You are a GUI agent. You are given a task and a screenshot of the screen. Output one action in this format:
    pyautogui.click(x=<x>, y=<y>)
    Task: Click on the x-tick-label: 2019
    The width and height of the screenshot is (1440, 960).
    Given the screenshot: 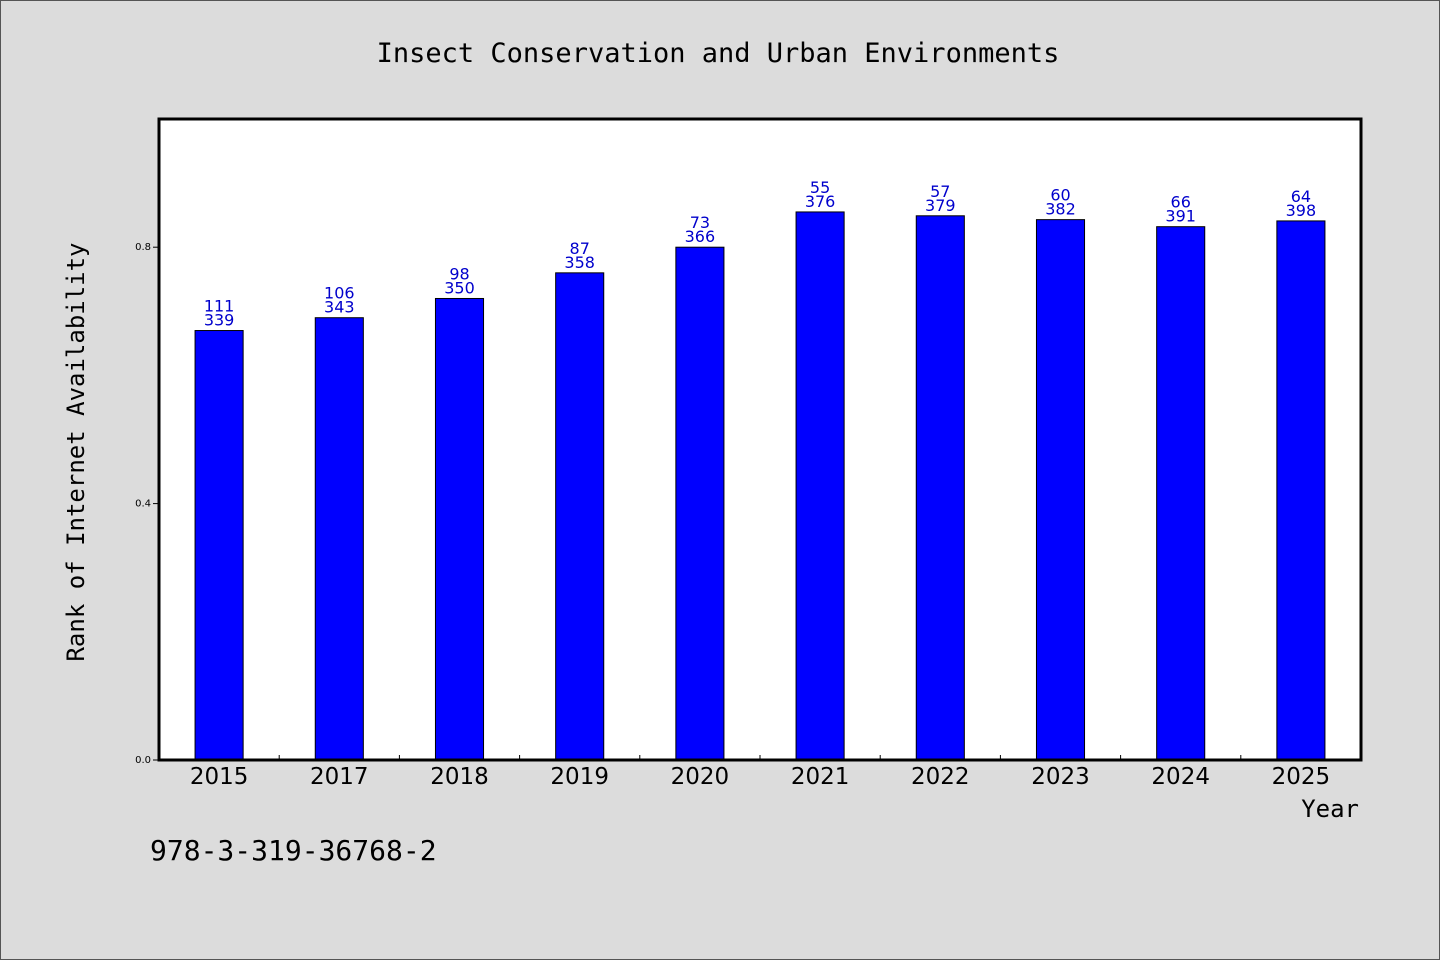 What is the action you would take?
    pyautogui.click(x=579, y=777)
    